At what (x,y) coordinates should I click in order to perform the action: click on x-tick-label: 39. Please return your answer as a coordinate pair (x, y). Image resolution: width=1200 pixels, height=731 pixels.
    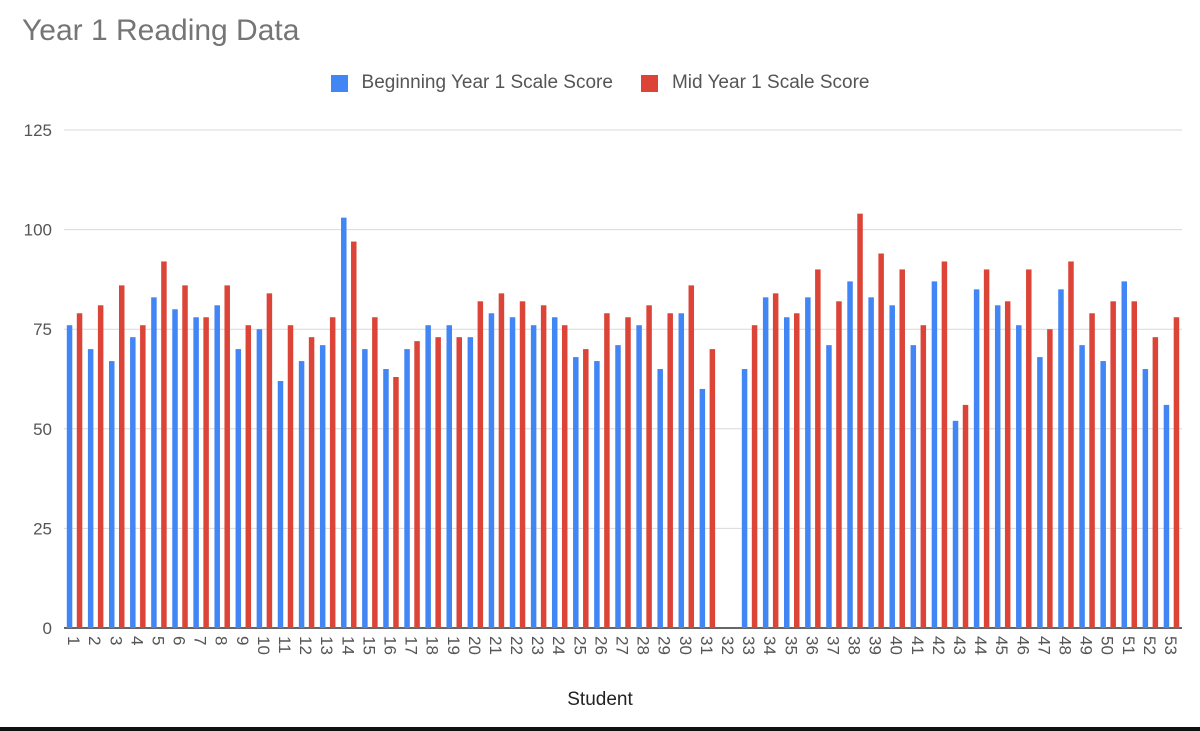
    Looking at the image, I should click on (875, 645).